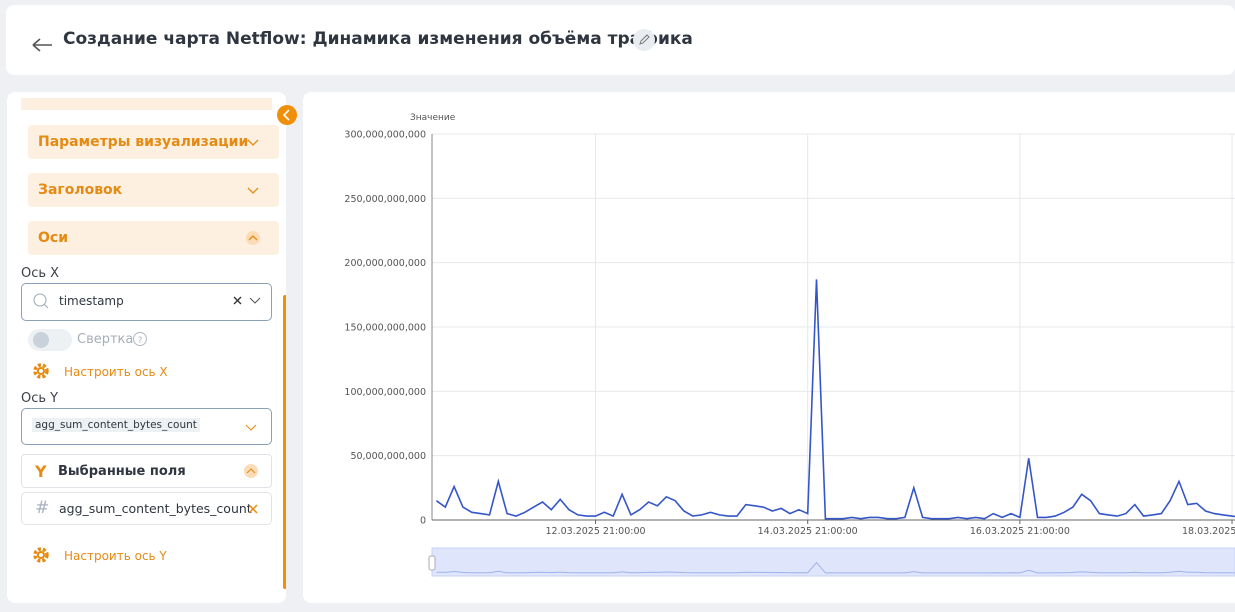  What do you see at coordinates (116, 372) in the screenshot?
I see `configure-x: Настроить ось X` at bounding box center [116, 372].